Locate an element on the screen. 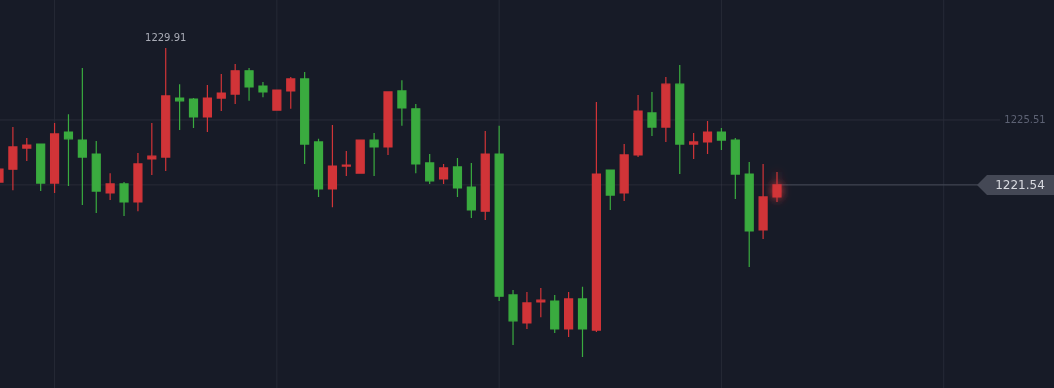  text: 1225.51 is located at coordinates (1025, 120).